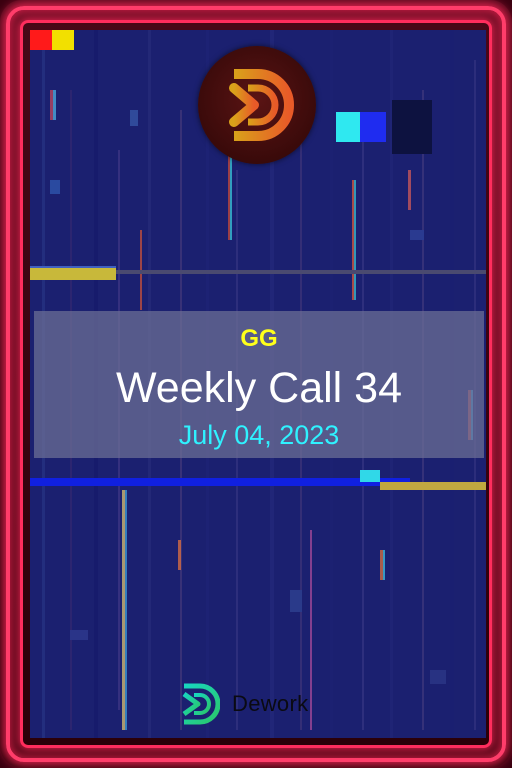 The image size is (512, 768). I want to click on dework-brand: Dework, so click(244, 704).